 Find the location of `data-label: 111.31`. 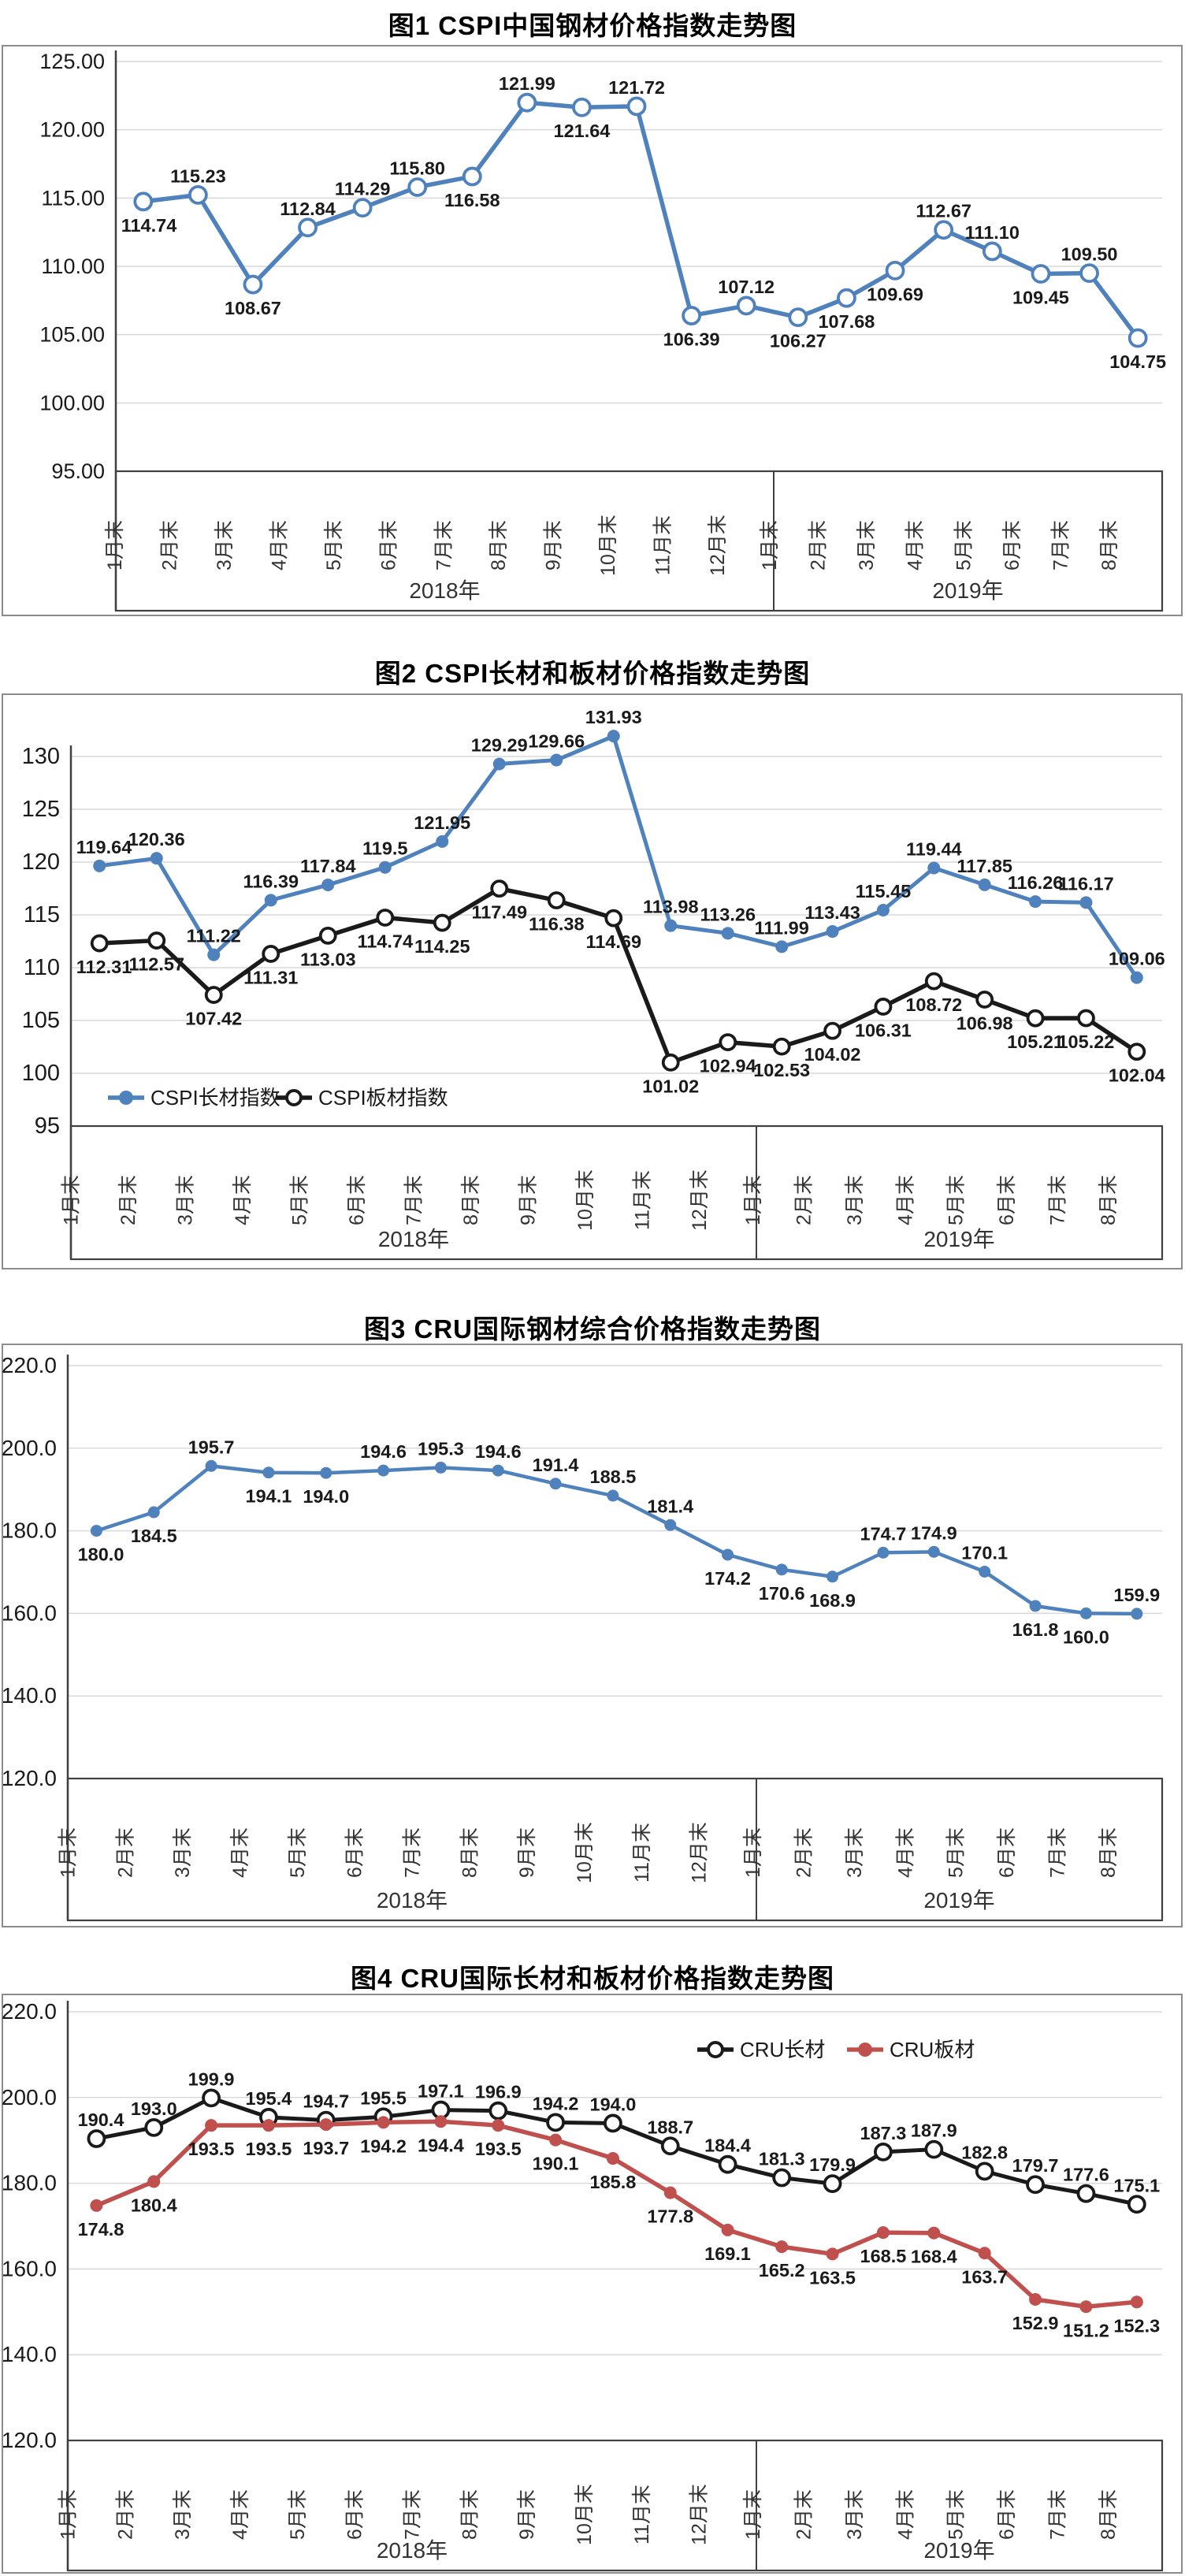

data-label: 111.31 is located at coordinates (270, 977).